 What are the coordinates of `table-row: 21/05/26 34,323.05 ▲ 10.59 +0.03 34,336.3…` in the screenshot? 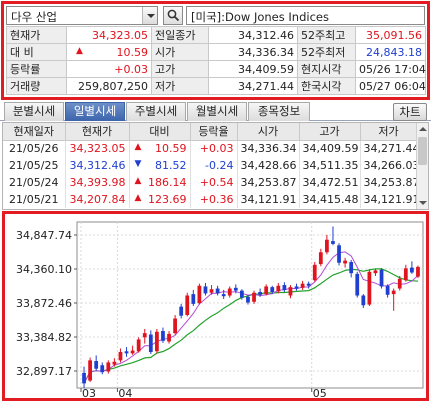 It's located at (211, 148).